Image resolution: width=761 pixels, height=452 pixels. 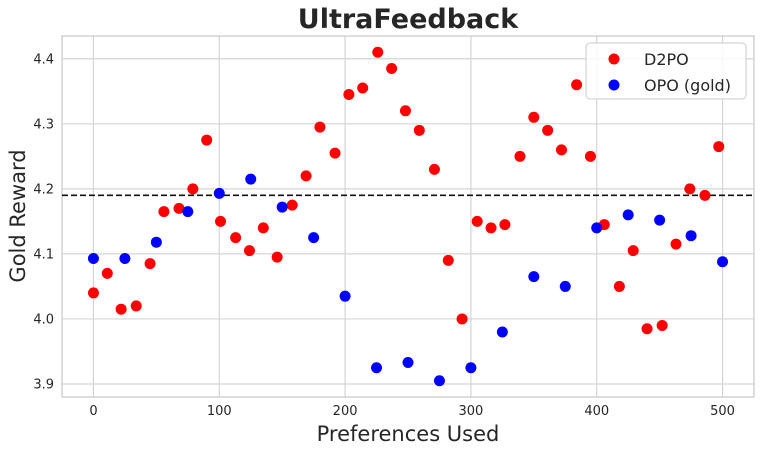 I want to click on y-tick-label: 4.1, so click(x=43, y=254).